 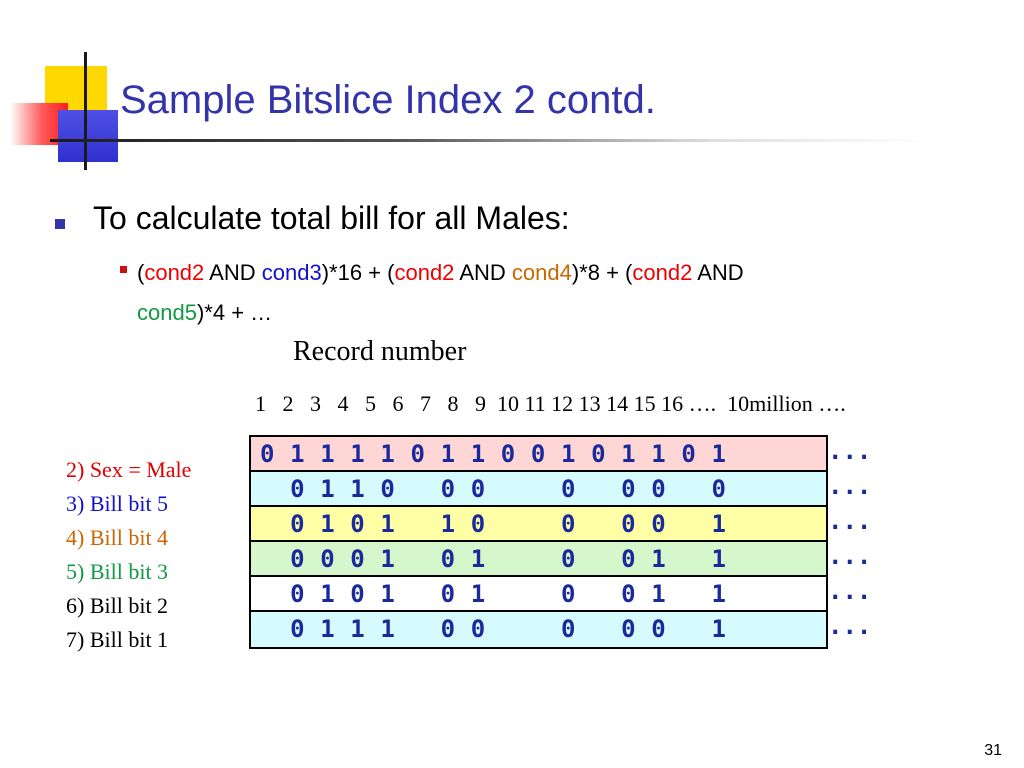 What do you see at coordinates (129, 469) in the screenshot?
I see `row-label: 2) Sex = Male` at bounding box center [129, 469].